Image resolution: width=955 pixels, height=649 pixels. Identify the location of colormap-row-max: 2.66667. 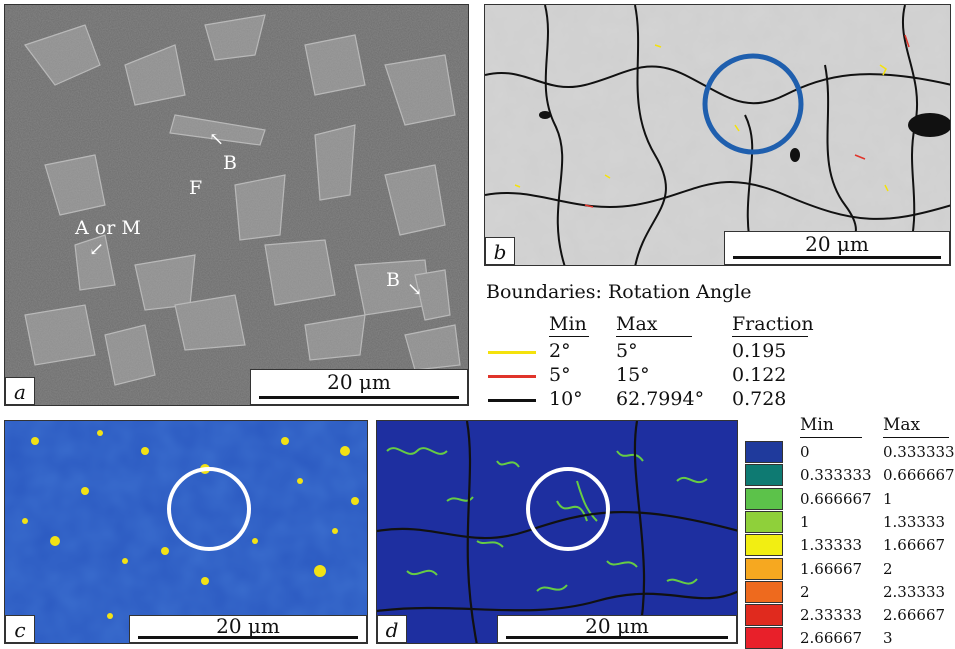
(914, 615).